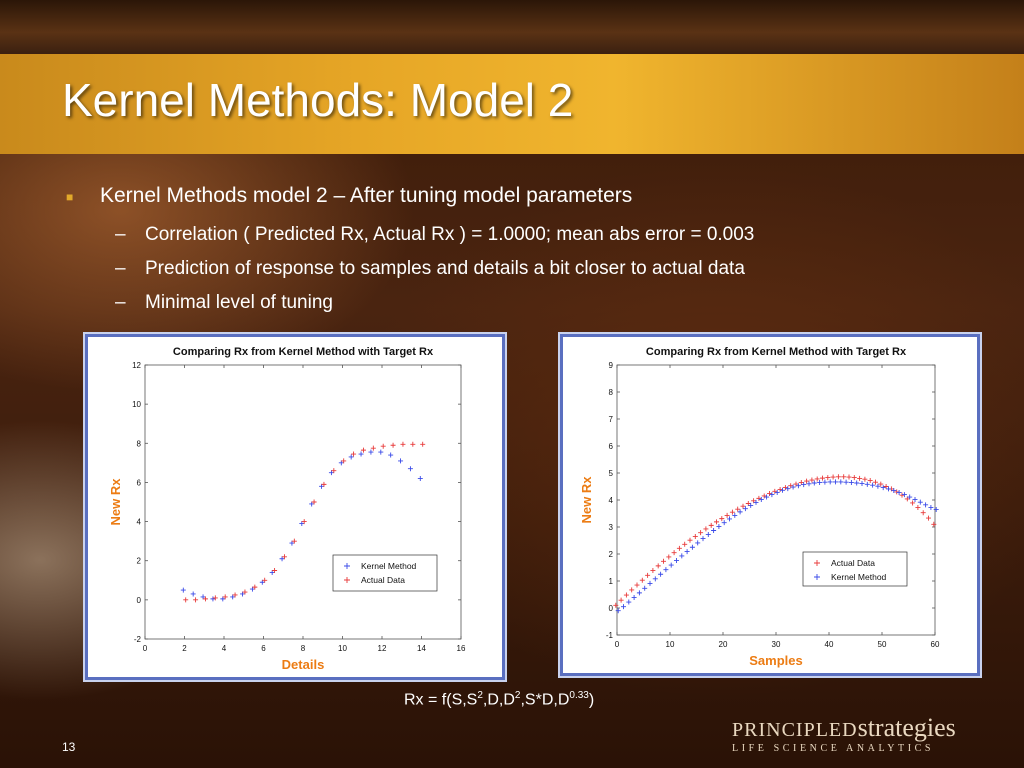 The image size is (1024, 768). What do you see at coordinates (935, 644) in the screenshot?
I see `x-tick-label: 60` at bounding box center [935, 644].